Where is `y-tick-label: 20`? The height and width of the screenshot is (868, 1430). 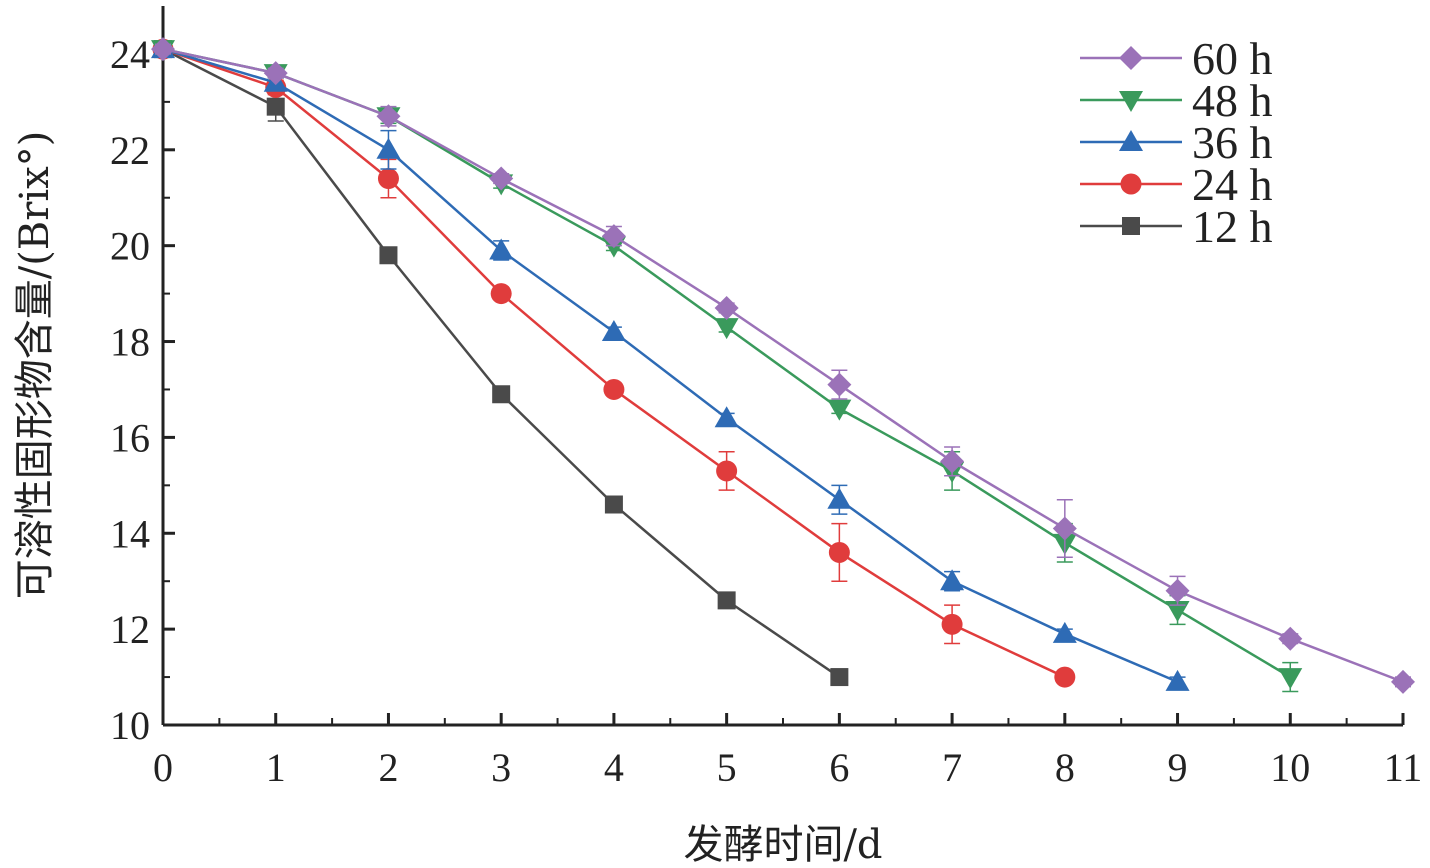 y-tick-label: 20 is located at coordinates (130, 246).